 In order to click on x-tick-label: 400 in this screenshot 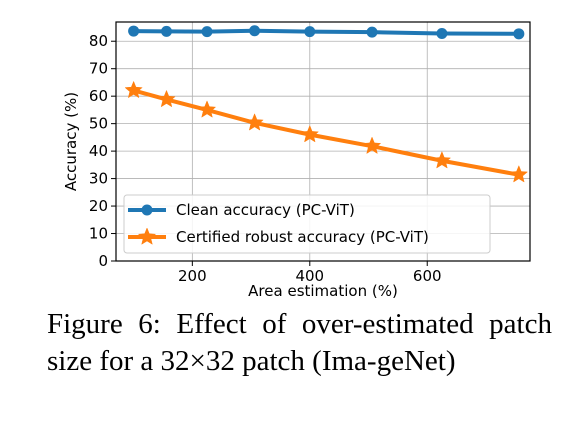, I will do `click(309, 276)`.